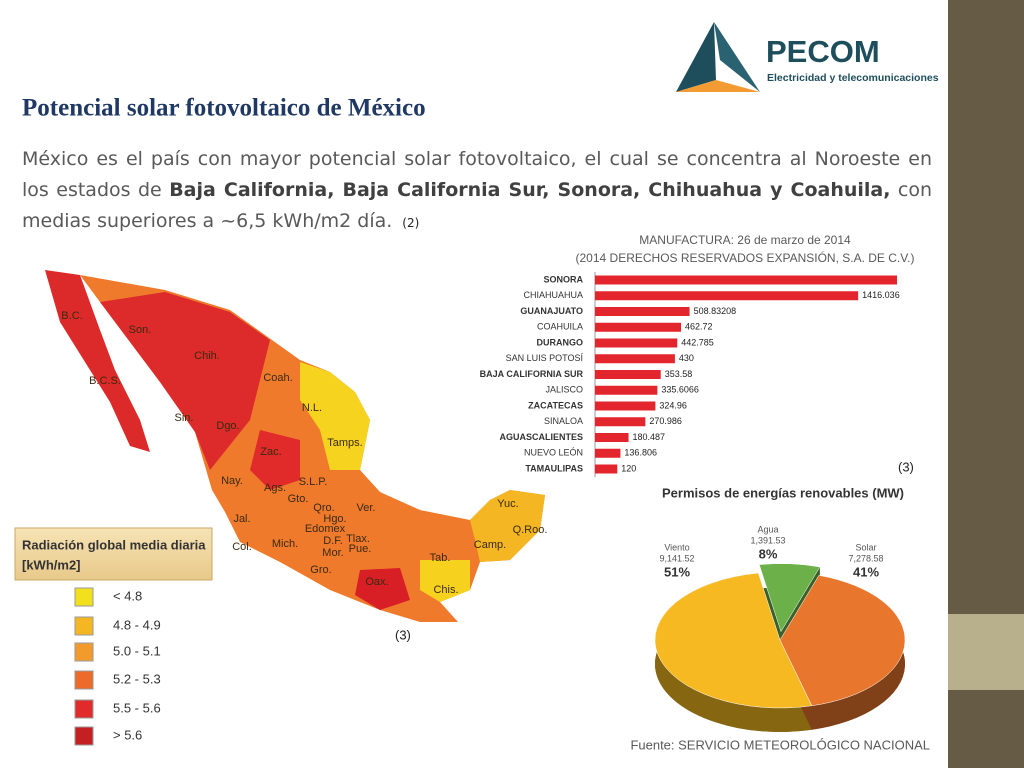 This screenshot has height=768, width=1024. Describe the element at coordinates (445, 590) in the screenshot. I see `map-label: Chis.` at that location.